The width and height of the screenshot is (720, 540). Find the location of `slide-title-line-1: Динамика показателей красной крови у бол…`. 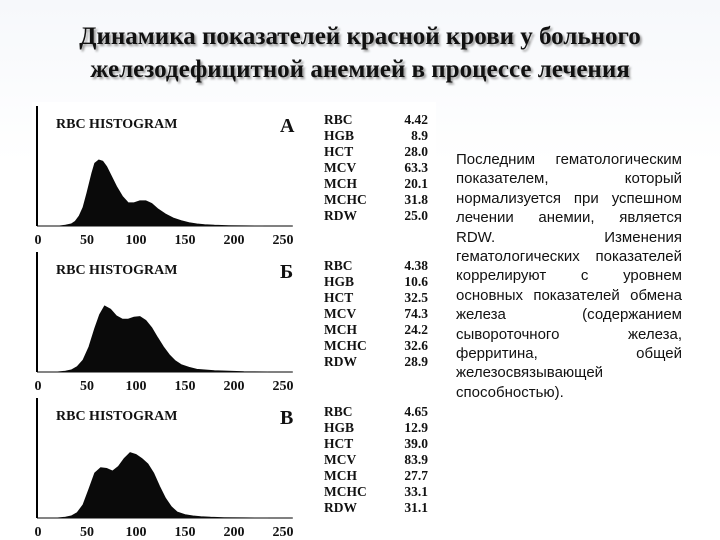

slide-title-line-1: Динамика показателей красной крови у бол… is located at coordinates (360, 36).